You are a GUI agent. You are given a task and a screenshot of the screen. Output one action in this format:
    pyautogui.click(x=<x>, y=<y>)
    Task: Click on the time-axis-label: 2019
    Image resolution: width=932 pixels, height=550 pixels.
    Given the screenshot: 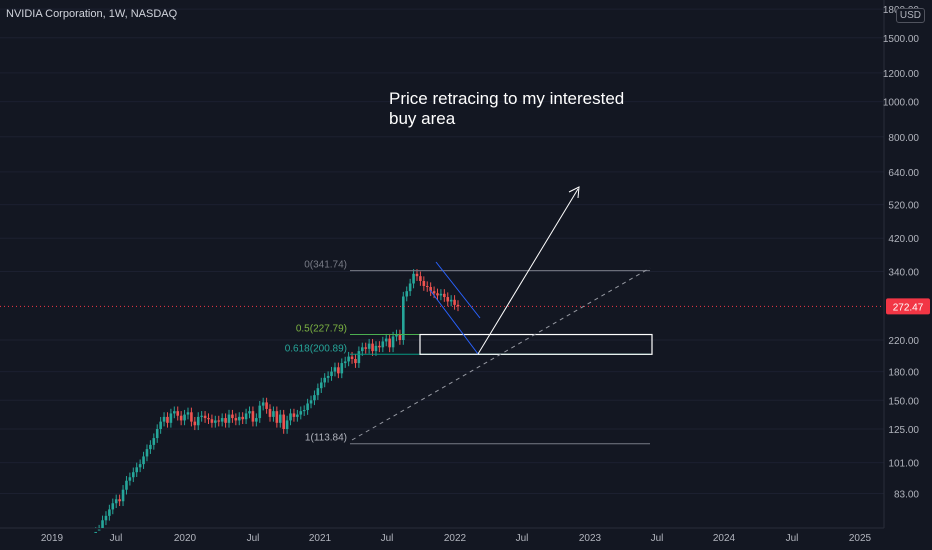 What is the action you would take?
    pyautogui.click(x=52, y=538)
    